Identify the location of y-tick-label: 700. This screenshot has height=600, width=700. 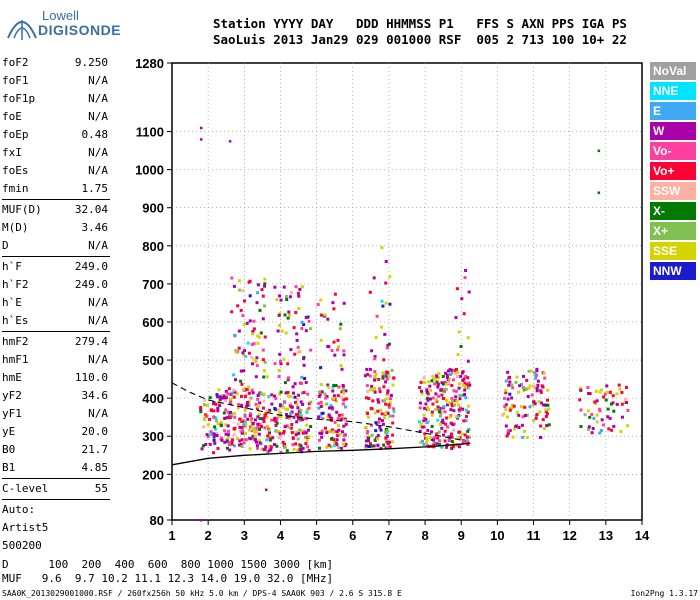
(153, 284).